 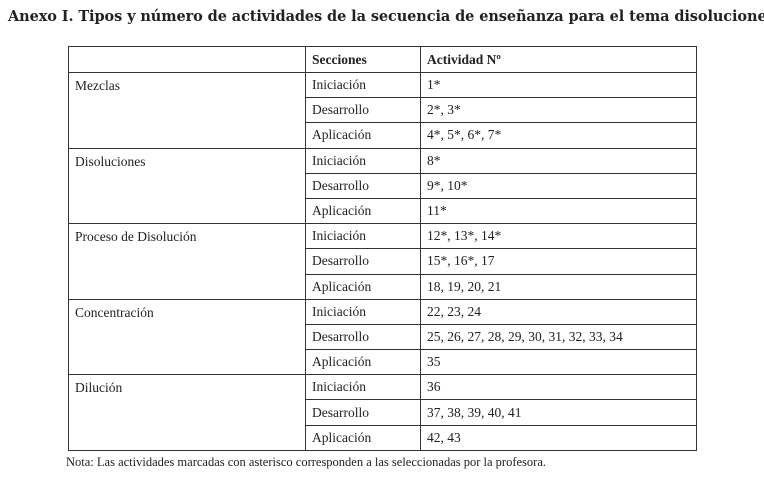 I want to click on activity-cell: 9*, 10*, so click(x=558, y=185).